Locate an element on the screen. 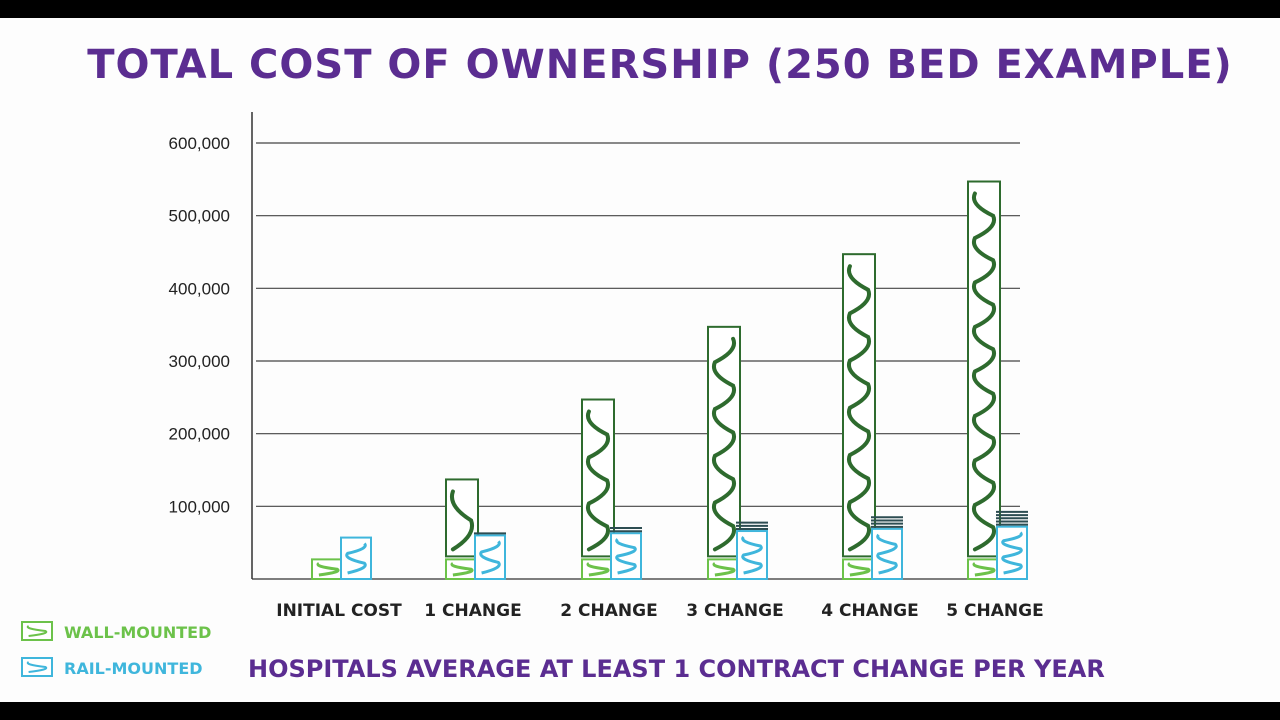 This screenshot has width=1280, height=720. x-tick-label: 1 CHANGE is located at coordinates (472, 611).